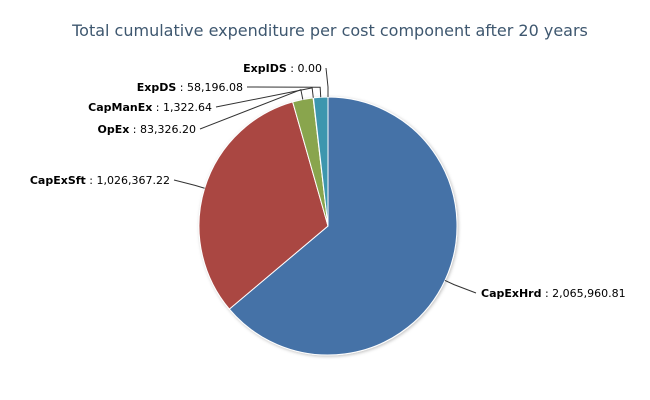  I want to click on slice-value: : 58,196.08, so click(209, 87).